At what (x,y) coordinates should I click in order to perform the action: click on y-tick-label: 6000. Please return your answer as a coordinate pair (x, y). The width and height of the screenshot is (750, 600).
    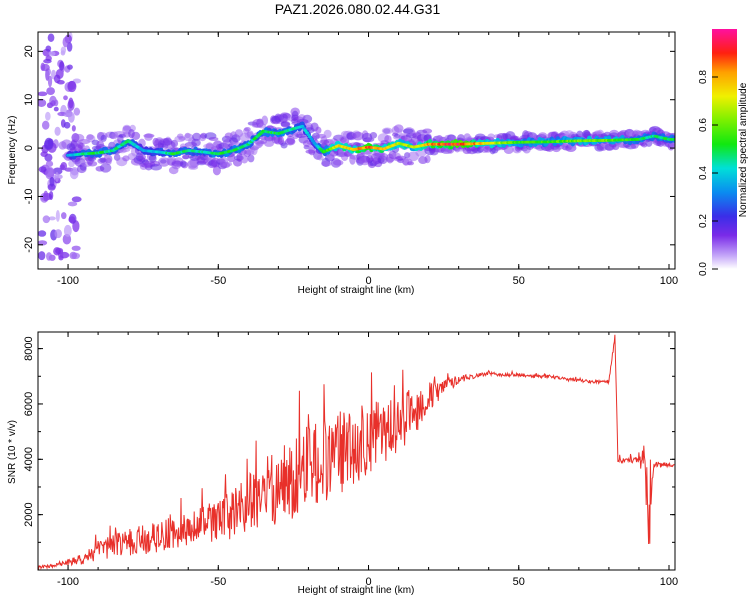
    Looking at the image, I should click on (29, 404).